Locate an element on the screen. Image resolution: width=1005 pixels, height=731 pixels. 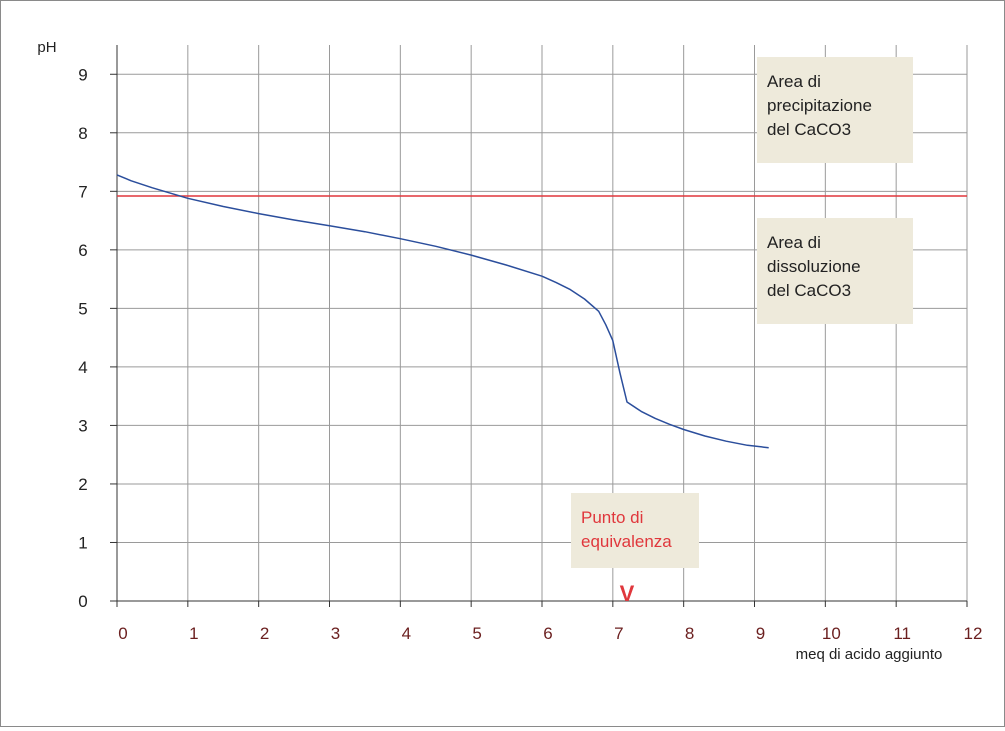
y-tick-label: 4 is located at coordinates (82, 367).